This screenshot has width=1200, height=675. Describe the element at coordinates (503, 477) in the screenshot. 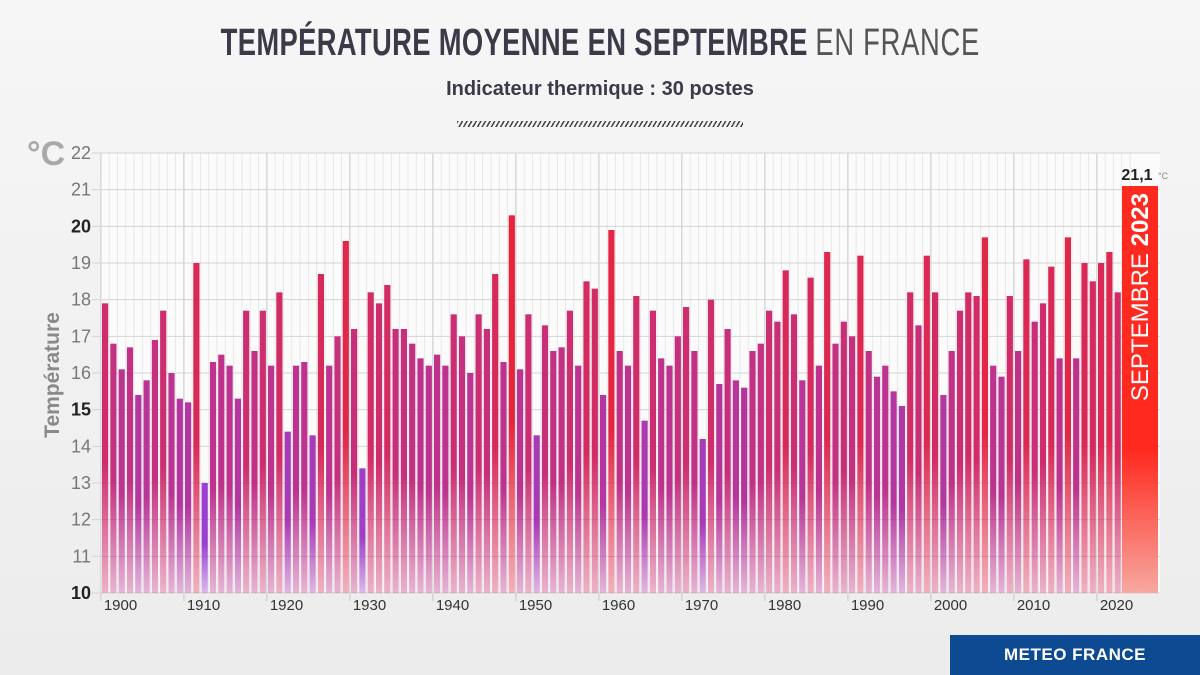

I see `bar-1948` at that location.